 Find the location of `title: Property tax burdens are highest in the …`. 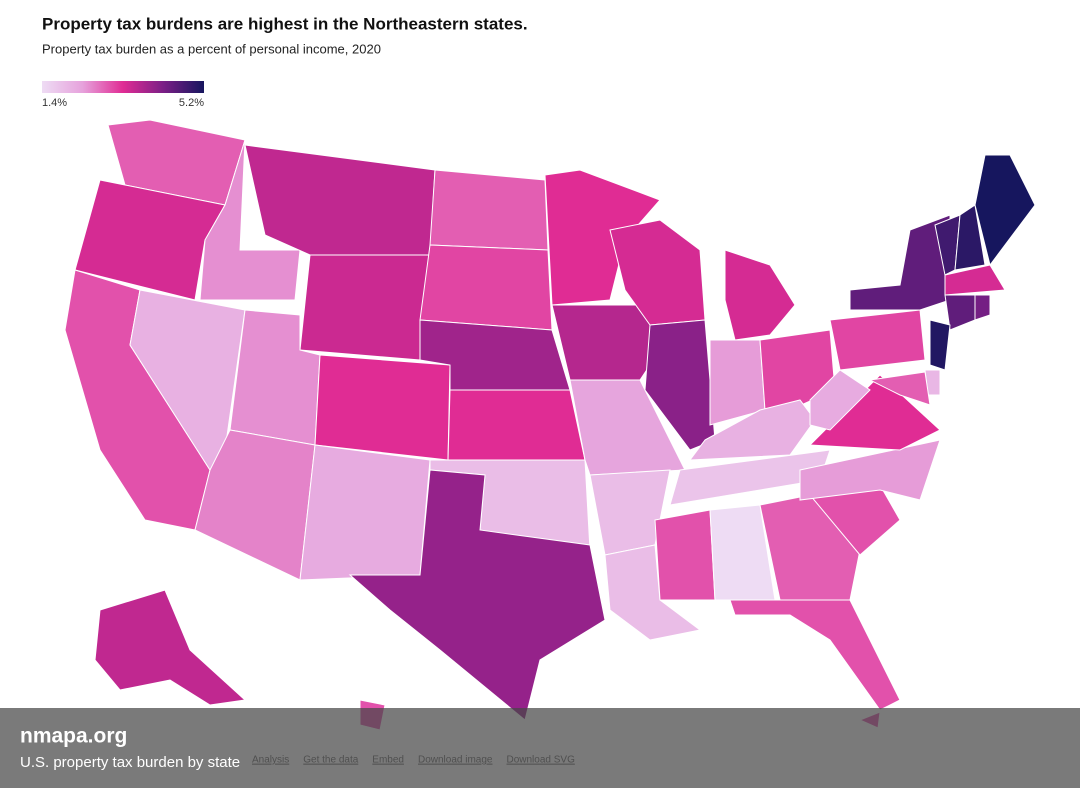

title: Property tax burdens are highest in the … is located at coordinates (285, 23).